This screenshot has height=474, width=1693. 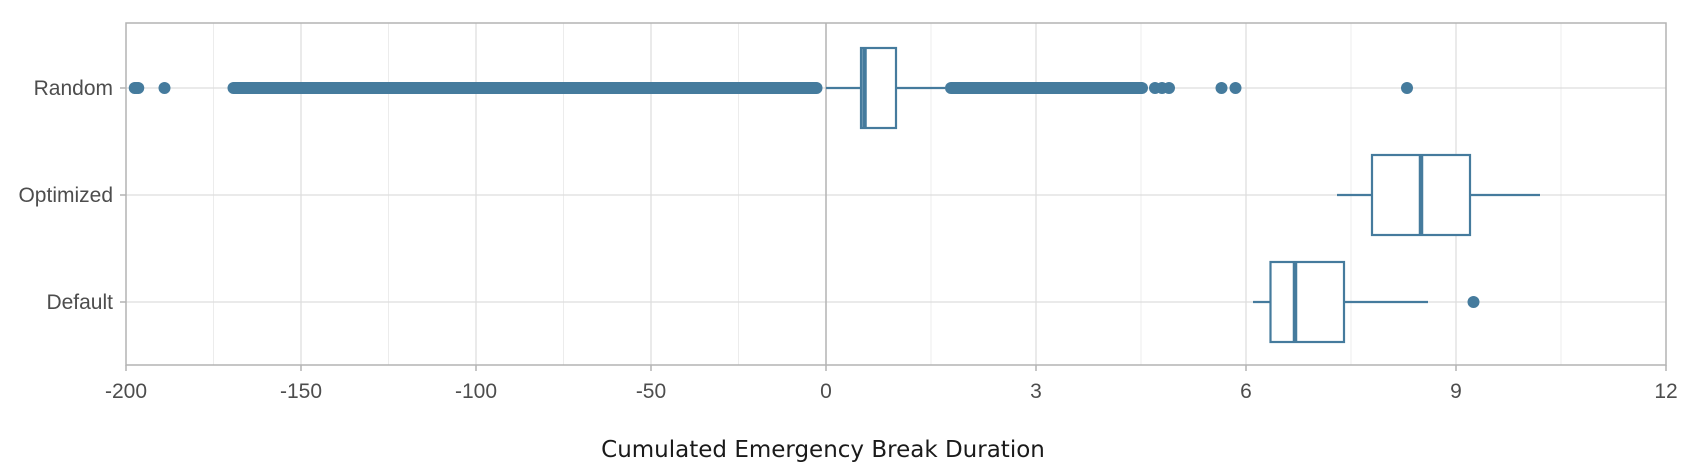 What do you see at coordinates (126, 391) in the screenshot?
I see `x-tick-label: -200` at bounding box center [126, 391].